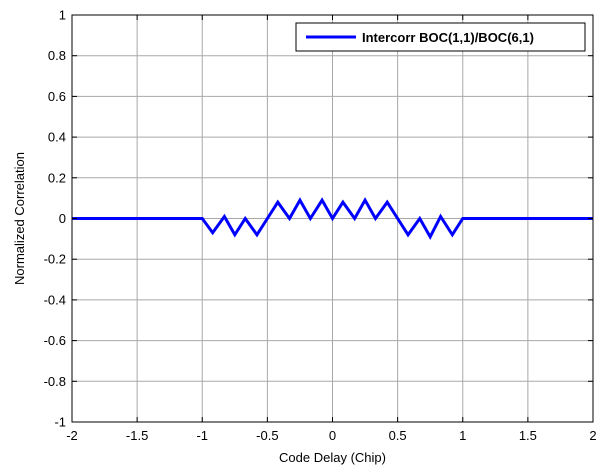 The image size is (603, 470). Describe the element at coordinates (592, 435) in the screenshot. I see `x-tick-label: 2` at that location.